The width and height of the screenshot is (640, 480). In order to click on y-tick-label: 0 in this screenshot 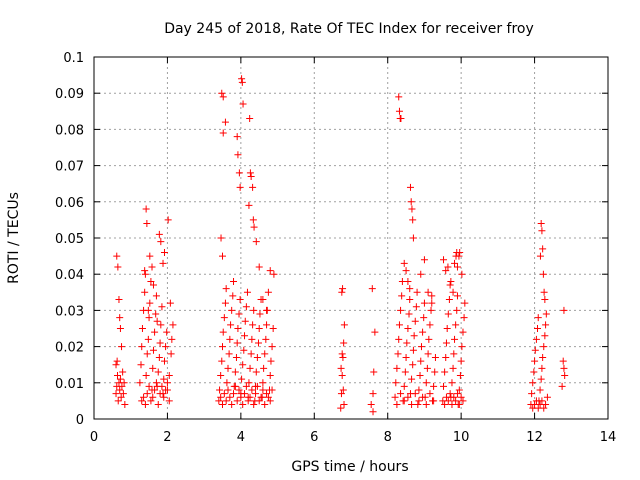, I will do `click(80, 420)`.